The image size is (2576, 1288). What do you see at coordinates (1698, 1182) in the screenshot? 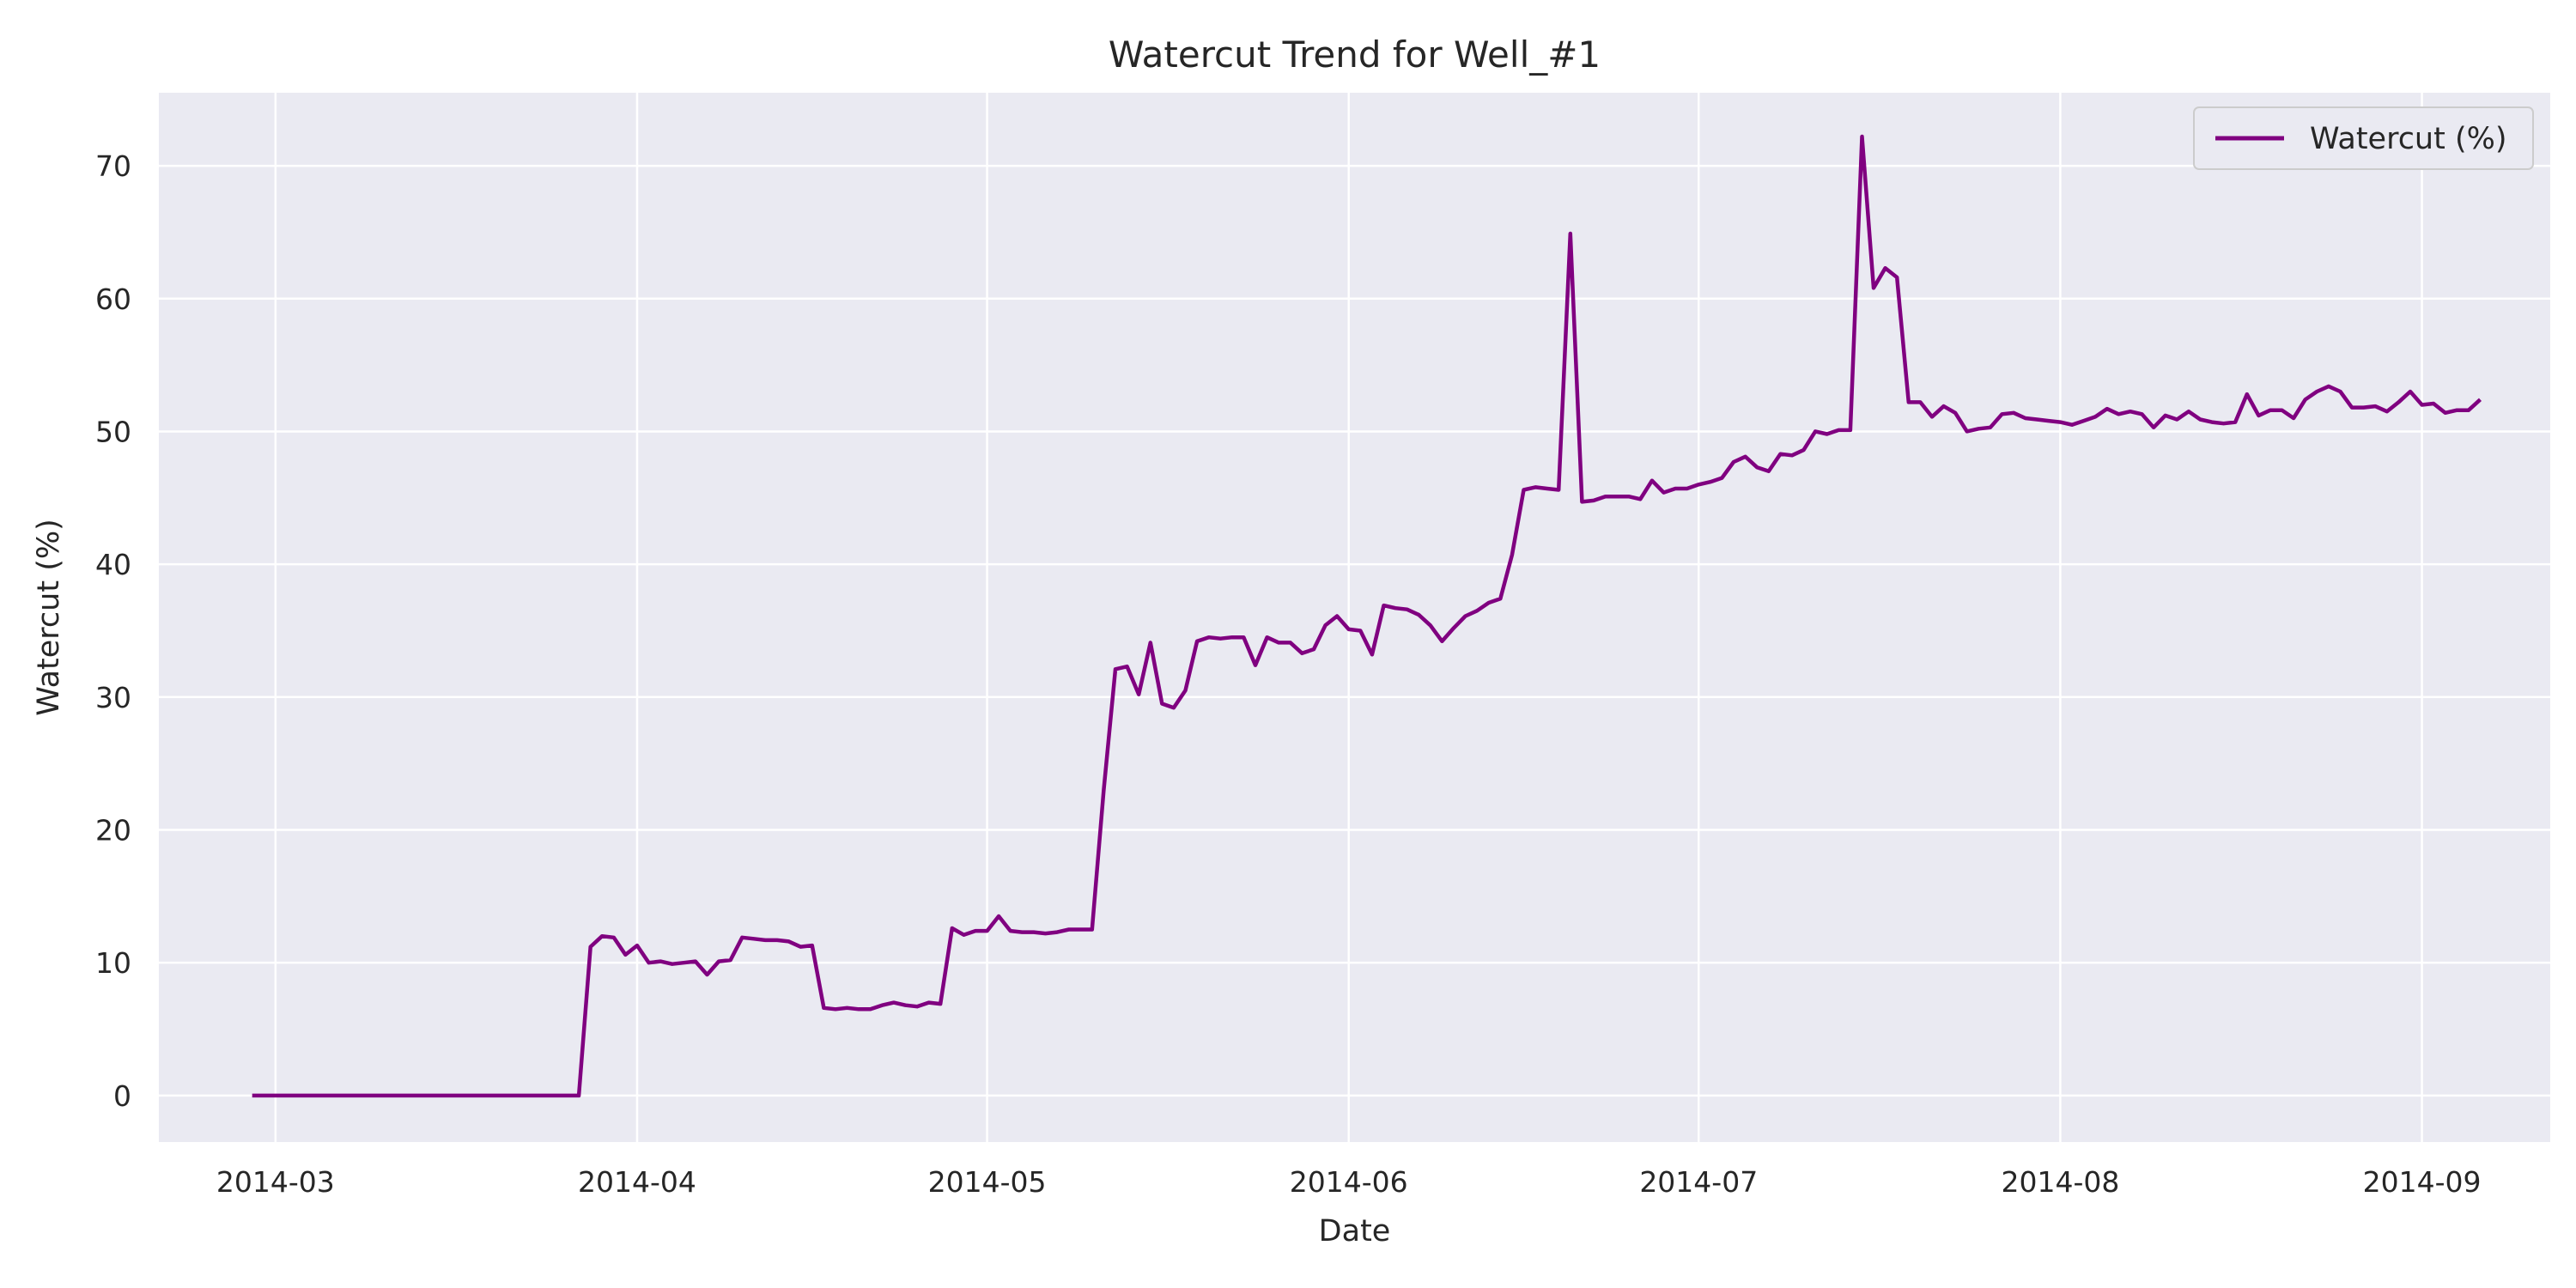
I see `x-tick-label: 2014-07` at bounding box center [1698, 1182].